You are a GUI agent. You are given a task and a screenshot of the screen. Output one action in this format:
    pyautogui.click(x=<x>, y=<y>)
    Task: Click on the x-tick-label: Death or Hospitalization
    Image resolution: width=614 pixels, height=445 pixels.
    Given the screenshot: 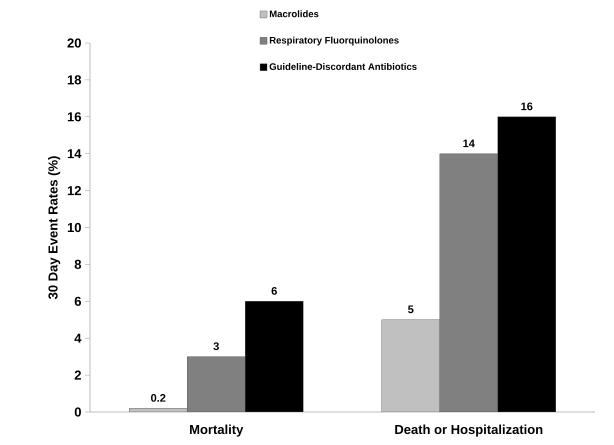 What is the action you would take?
    pyautogui.click(x=468, y=430)
    